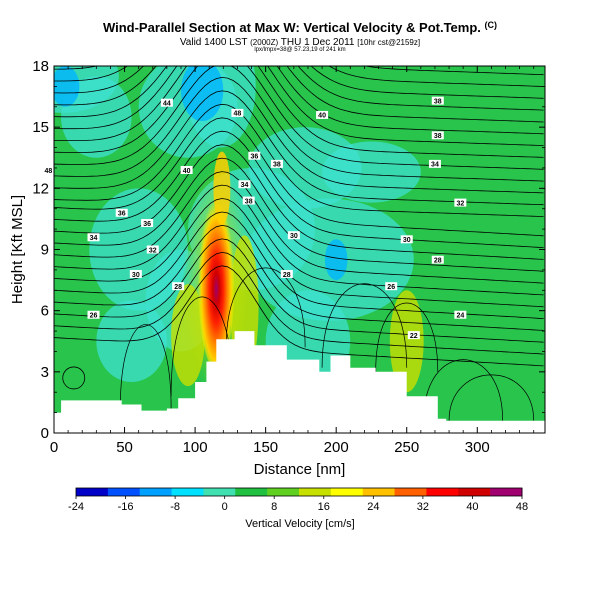 Image resolution: width=600 pixels, height=600 pixels. What do you see at coordinates (406, 447) in the screenshot?
I see `x-tick-label: 250` at bounding box center [406, 447].